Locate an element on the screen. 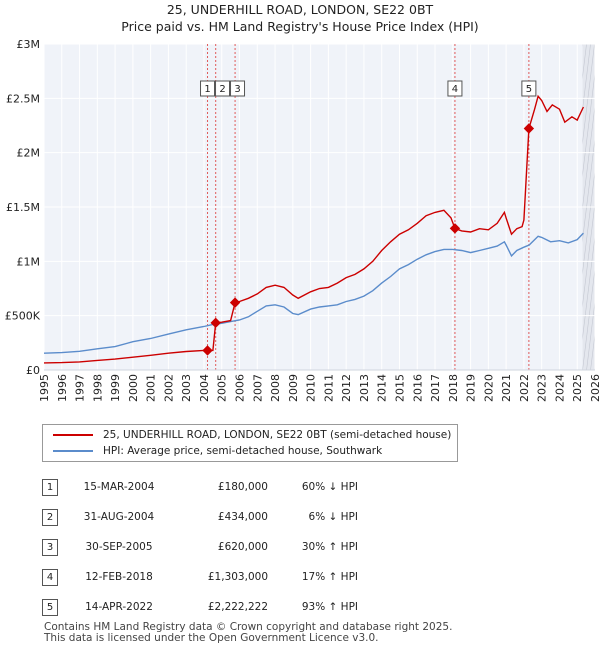  y-tick-label: £2M is located at coordinates (29, 153).